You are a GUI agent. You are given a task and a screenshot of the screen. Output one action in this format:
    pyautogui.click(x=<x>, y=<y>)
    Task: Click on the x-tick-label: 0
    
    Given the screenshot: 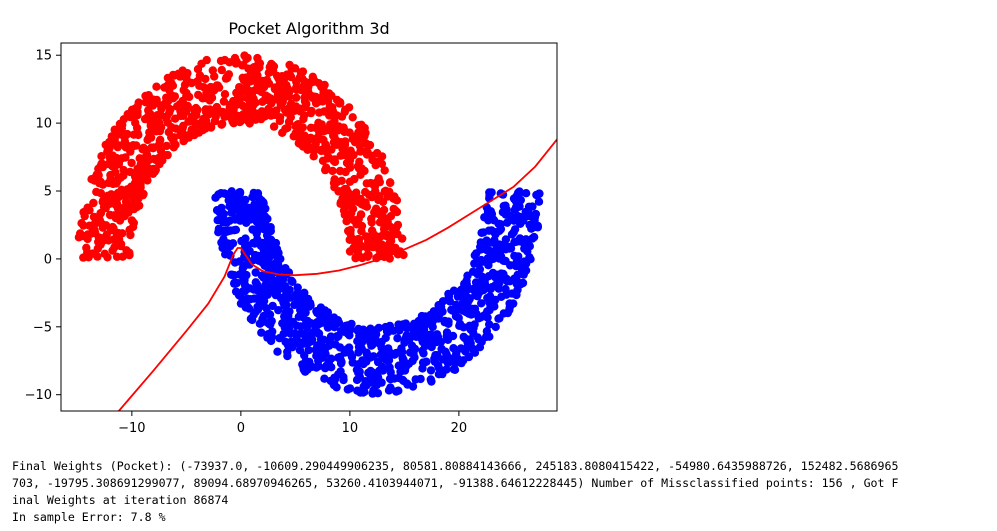 What is the action you would take?
    pyautogui.click(x=241, y=428)
    